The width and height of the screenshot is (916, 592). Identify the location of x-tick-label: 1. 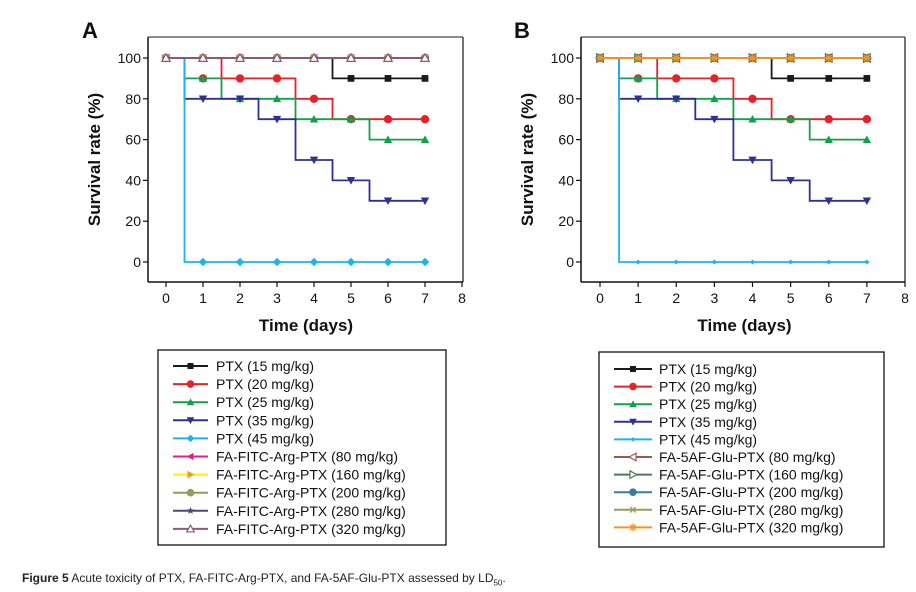
(203, 298).